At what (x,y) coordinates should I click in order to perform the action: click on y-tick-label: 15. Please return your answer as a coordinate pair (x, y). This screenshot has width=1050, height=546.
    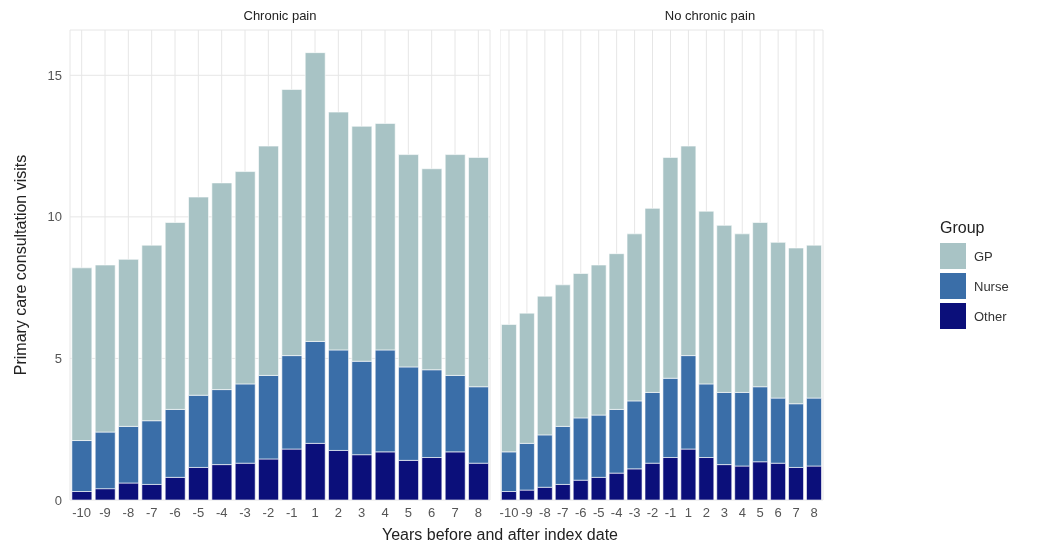
    Looking at the image, I should click on (54, 75).